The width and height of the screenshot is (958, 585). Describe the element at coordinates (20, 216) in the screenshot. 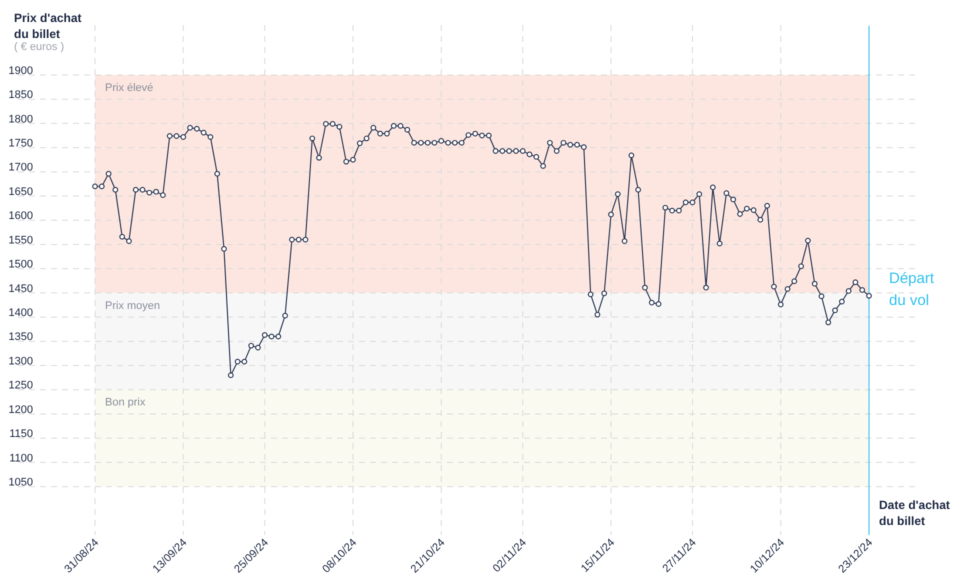

I see `y-tick-label: 1600` at that location.